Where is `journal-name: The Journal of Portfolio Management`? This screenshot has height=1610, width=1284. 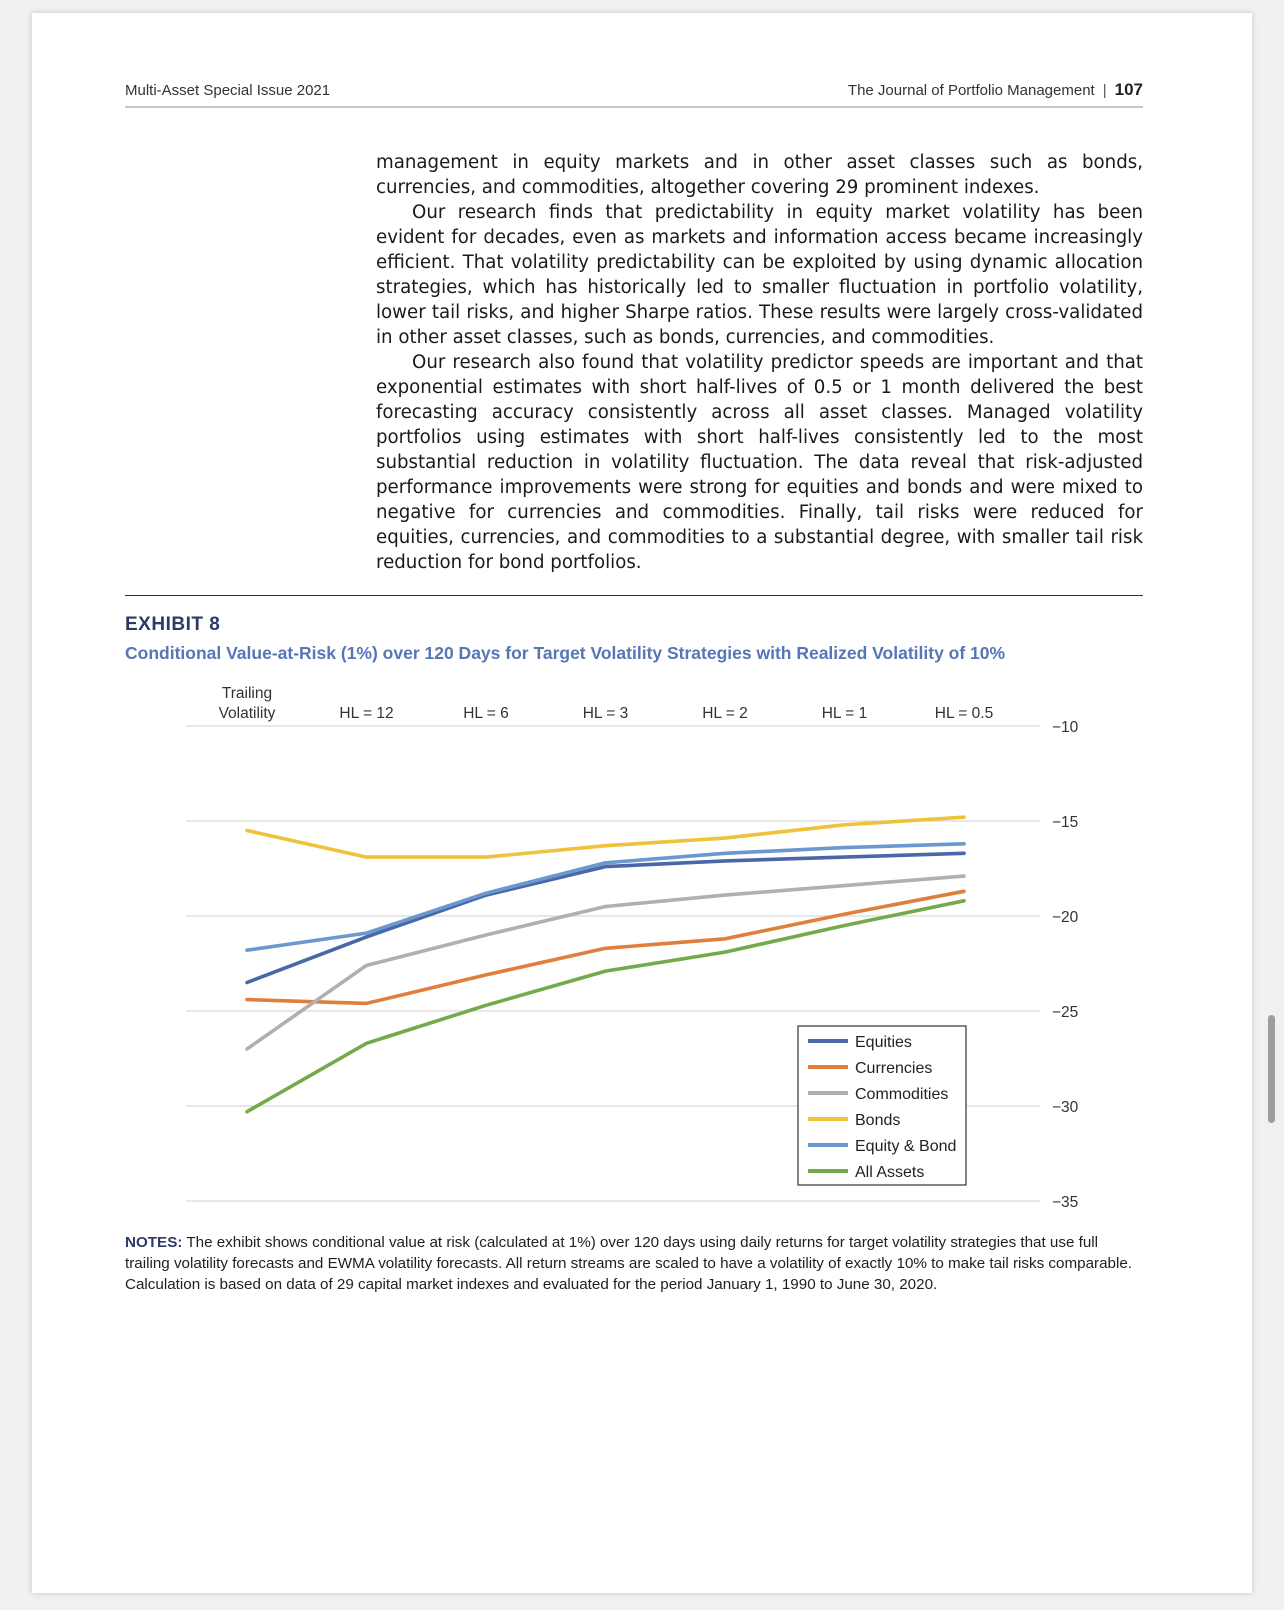 journal-name: The Journal of Portfolio Management is located at coordinates (971, 90).